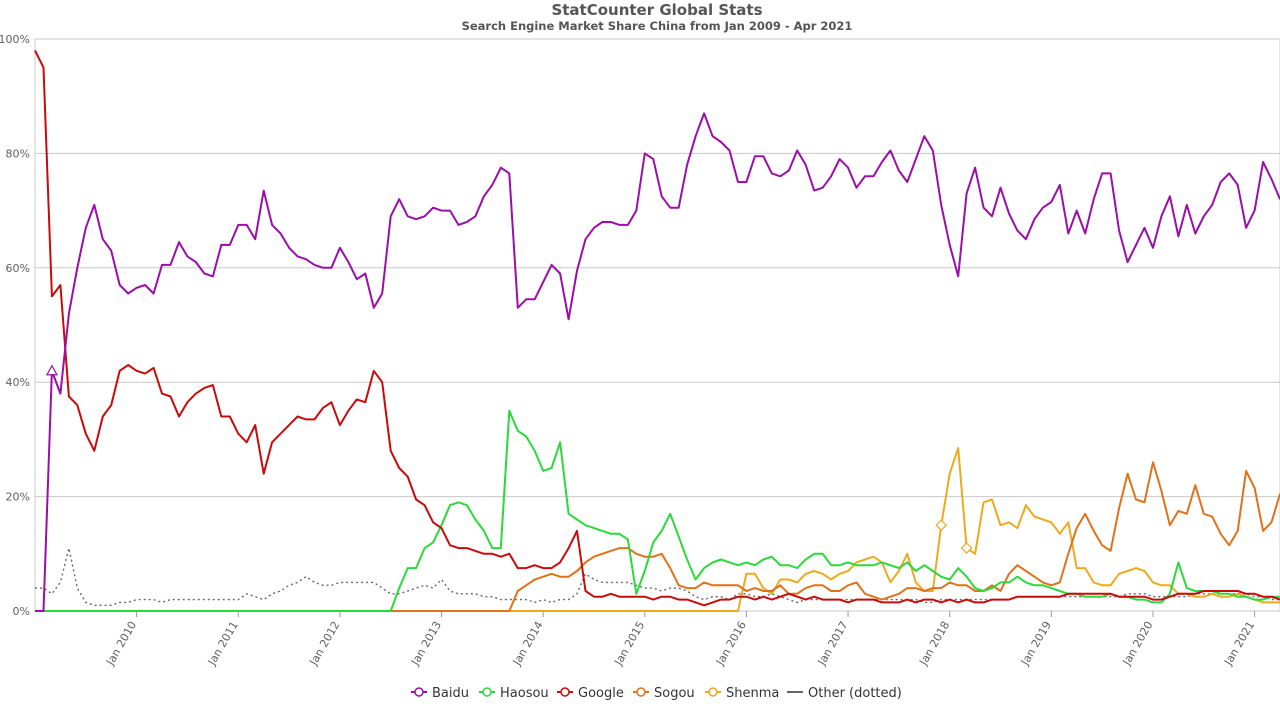  Describe the element at coordinates (21, 611) in the screenshot. I see `y-tick-label: 0%` at that location.